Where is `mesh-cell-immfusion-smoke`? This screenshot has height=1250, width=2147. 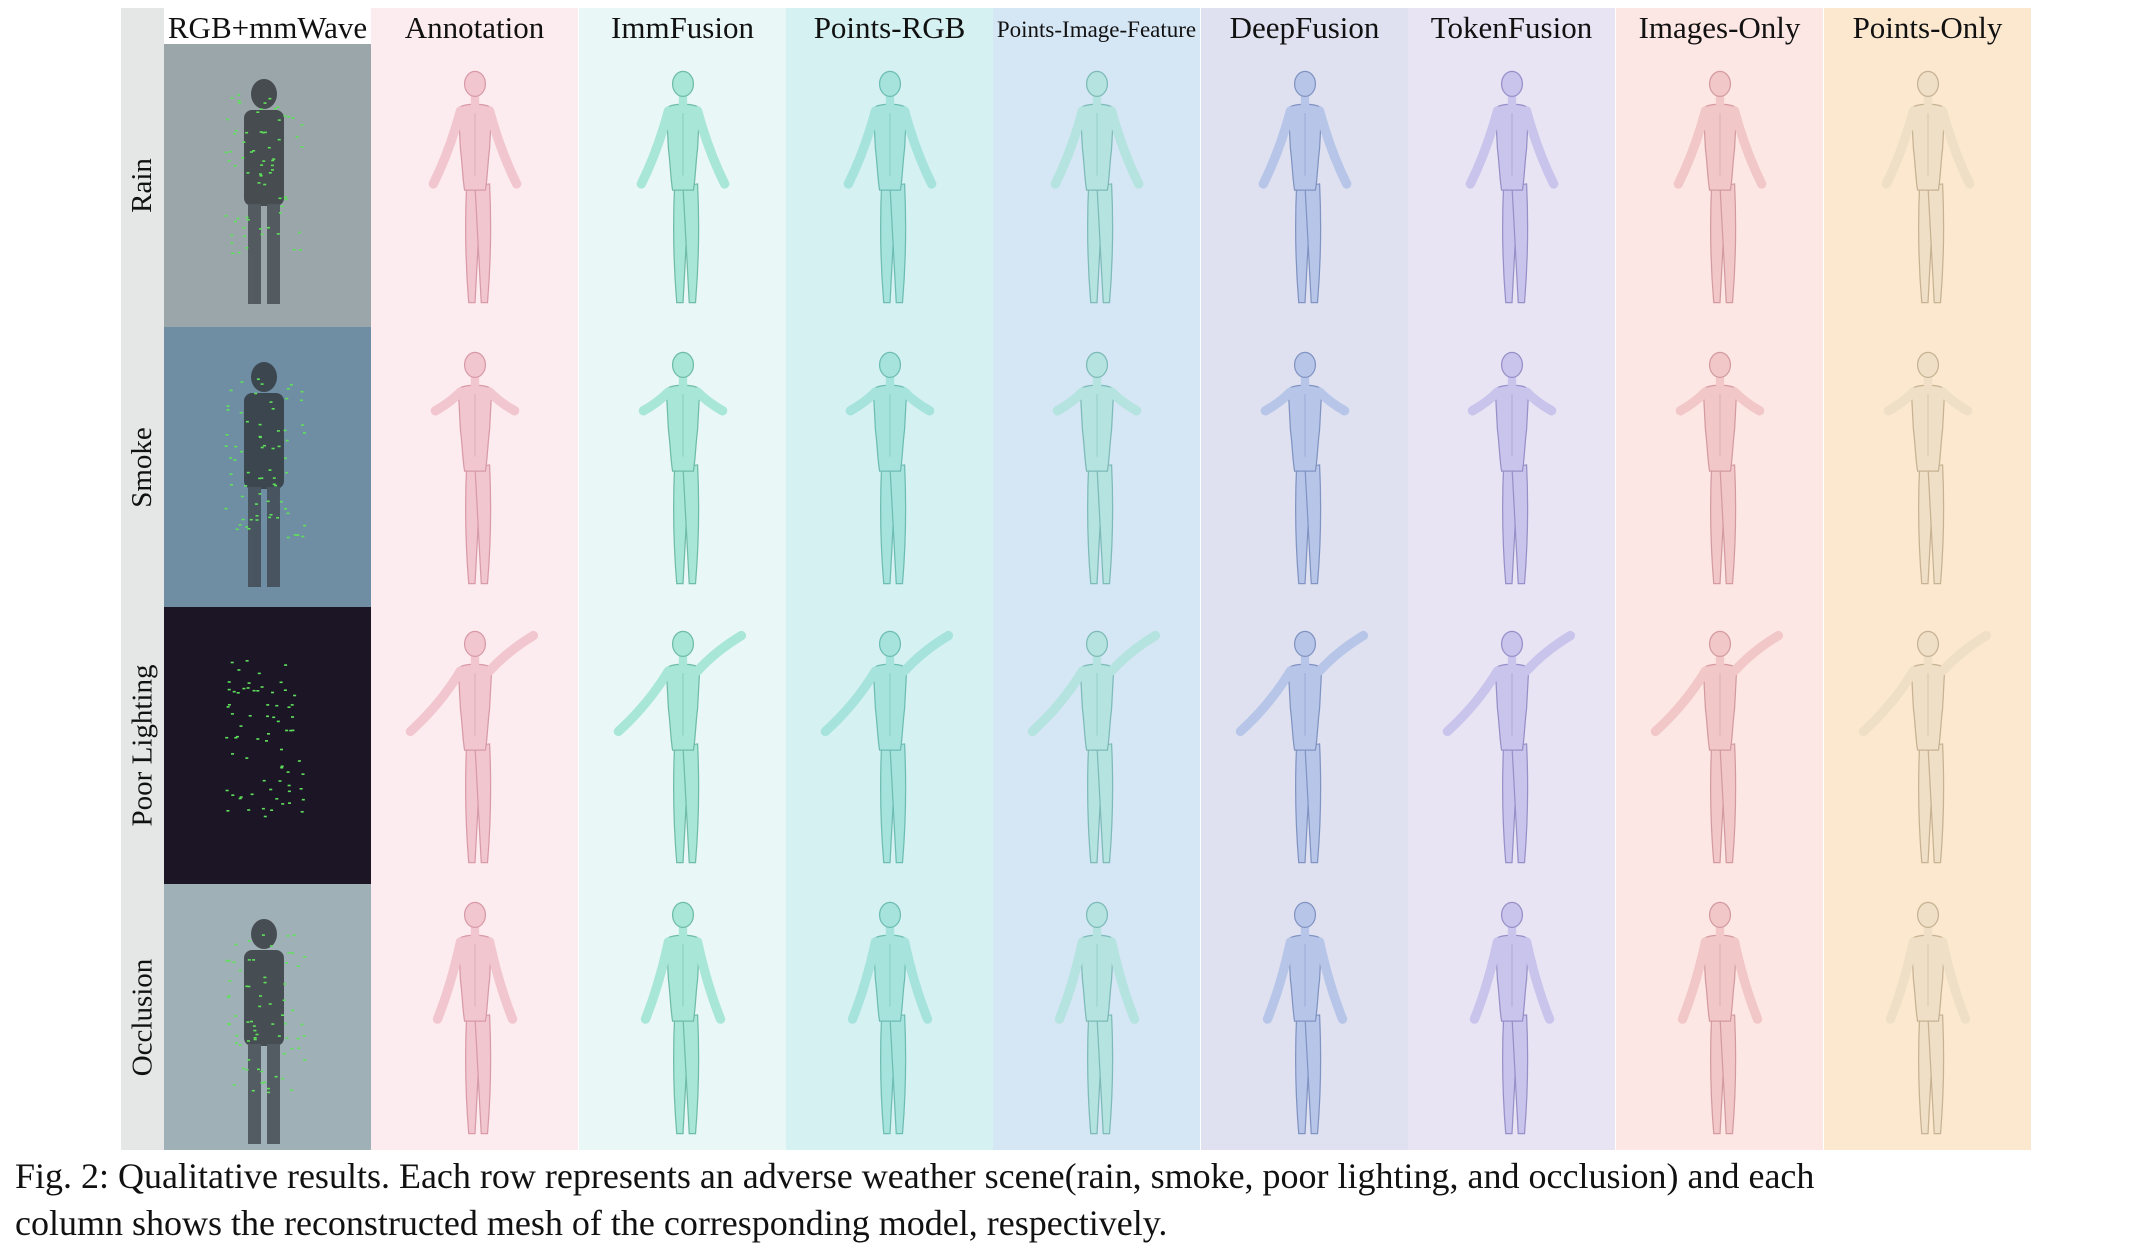 mesh-cell-immfusion-smoke is located at coordinates (682, 467).